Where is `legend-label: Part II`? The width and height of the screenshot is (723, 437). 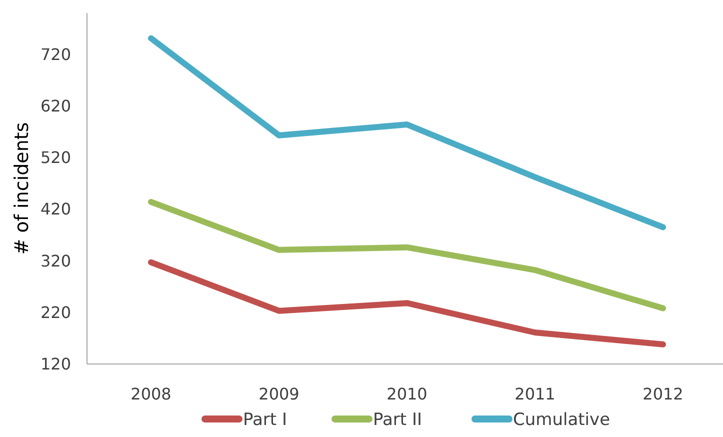
legend-label: Part II is located at coordinates (397, 420).